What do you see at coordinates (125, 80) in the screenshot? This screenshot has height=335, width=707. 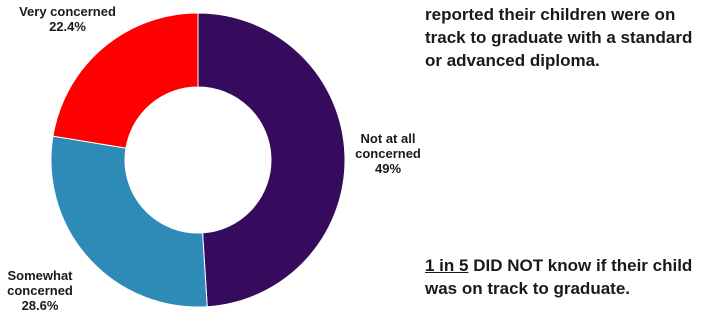 I see `donut-slice-very-concerned` at bounding box center [125, 80].